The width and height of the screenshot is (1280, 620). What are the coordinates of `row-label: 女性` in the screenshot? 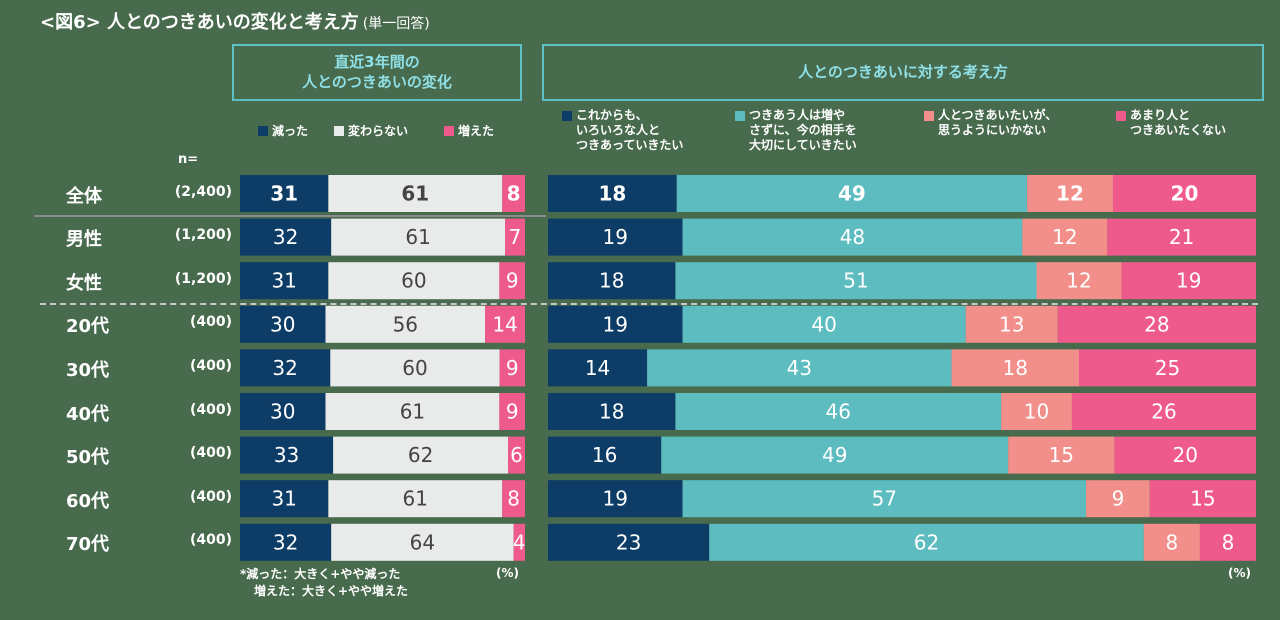 It's located at (84, 283).